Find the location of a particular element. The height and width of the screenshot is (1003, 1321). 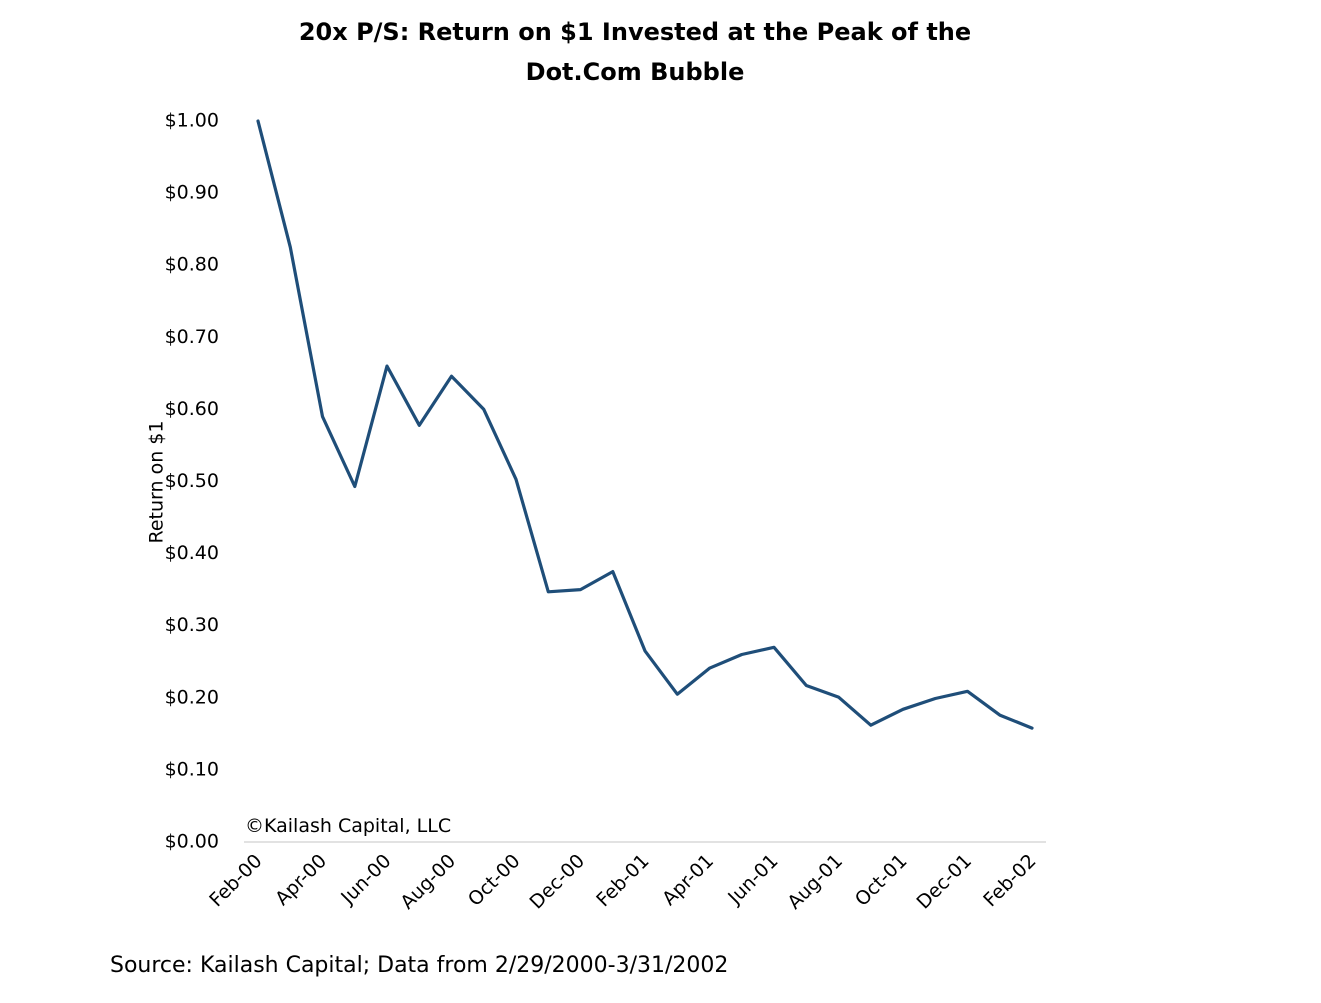

y-tick-label: $0.30 is located at coordinates (192, 625).